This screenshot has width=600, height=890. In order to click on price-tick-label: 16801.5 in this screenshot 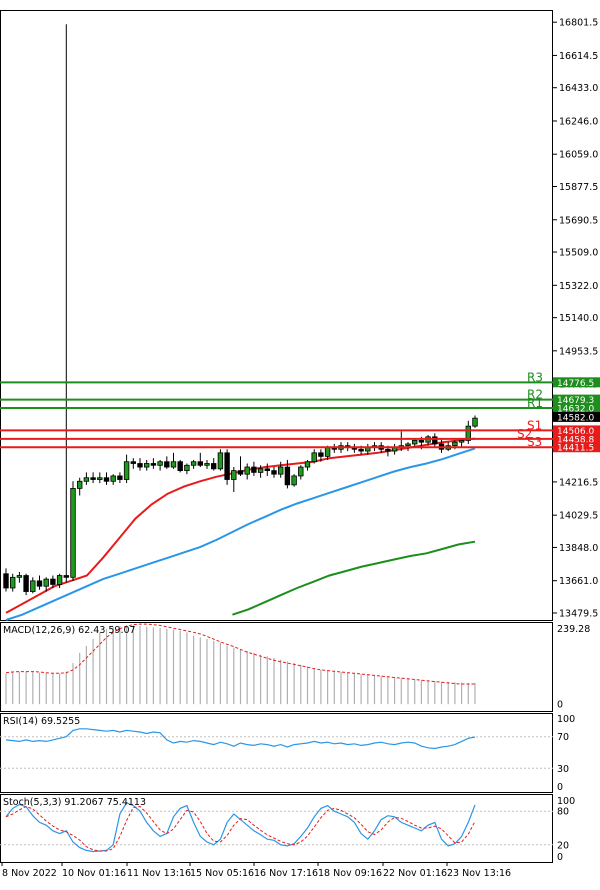, I will do `click(578, 23)`.